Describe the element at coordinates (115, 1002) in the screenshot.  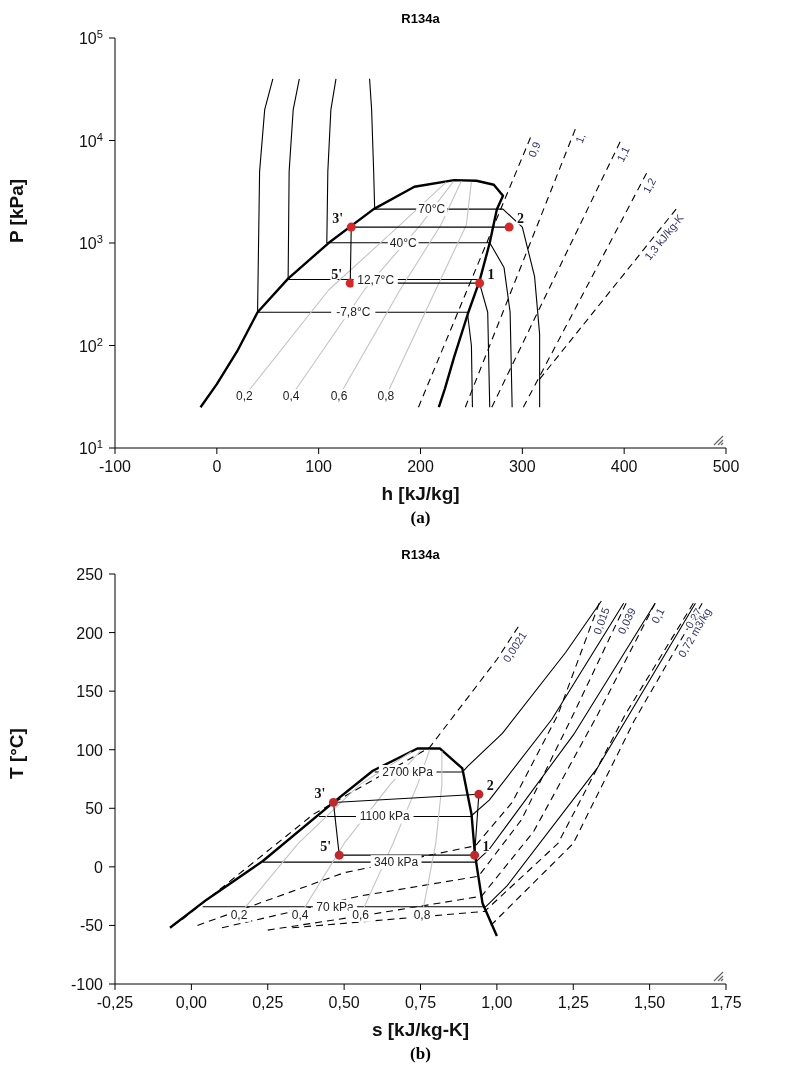
I see `x-tick-label: -0,25` at that location.